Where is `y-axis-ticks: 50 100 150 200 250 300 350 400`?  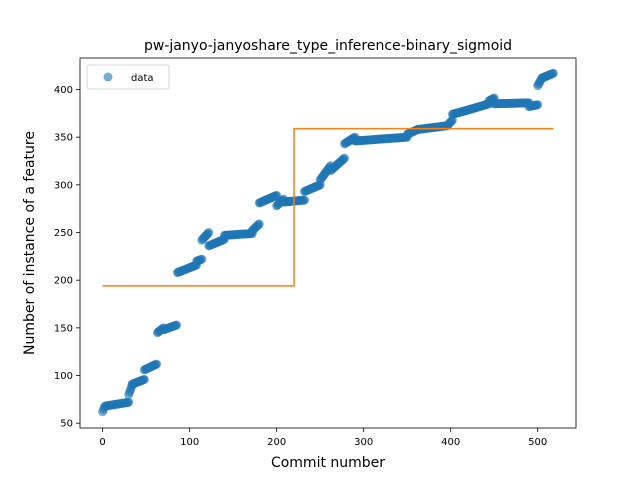 y-axis-ticks: 50 100 150 200 250 300 350 400 is located at coordinates (67, 257).